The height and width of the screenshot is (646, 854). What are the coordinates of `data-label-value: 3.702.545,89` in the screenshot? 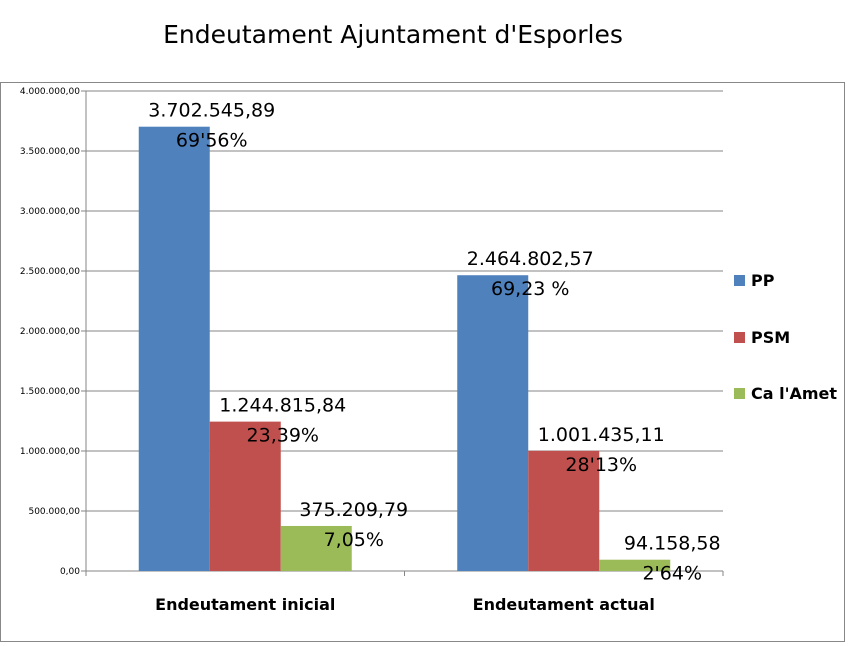 It's located at (211, 111).